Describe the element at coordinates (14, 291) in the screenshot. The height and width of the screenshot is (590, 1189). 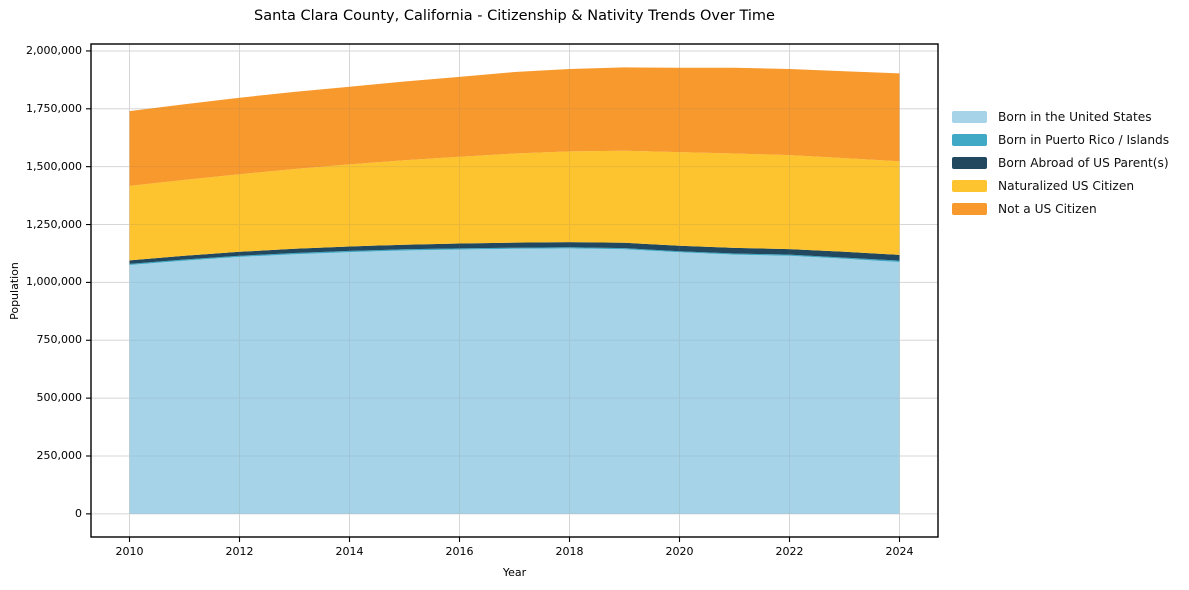
I see `y-axis-label: Population` at that location.